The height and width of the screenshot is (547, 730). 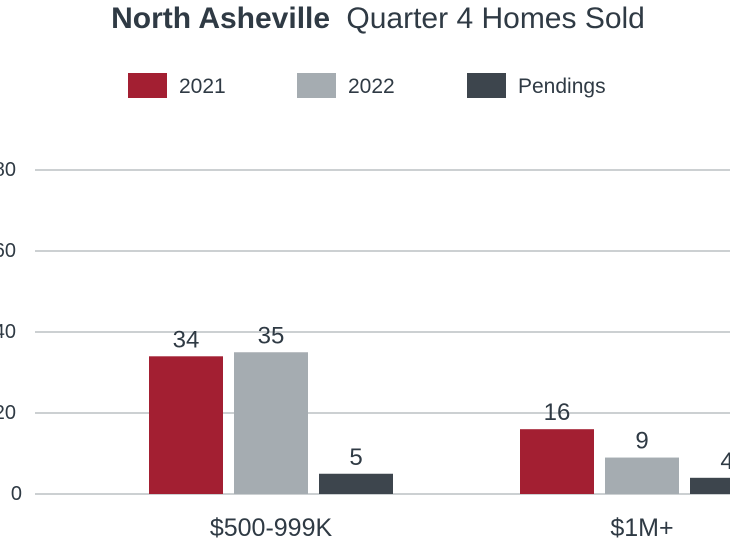 What do you see at coordinates (271, 335) in the screenshot?
I see `data-label-0-1: 35` at bounding box center [271, 335].